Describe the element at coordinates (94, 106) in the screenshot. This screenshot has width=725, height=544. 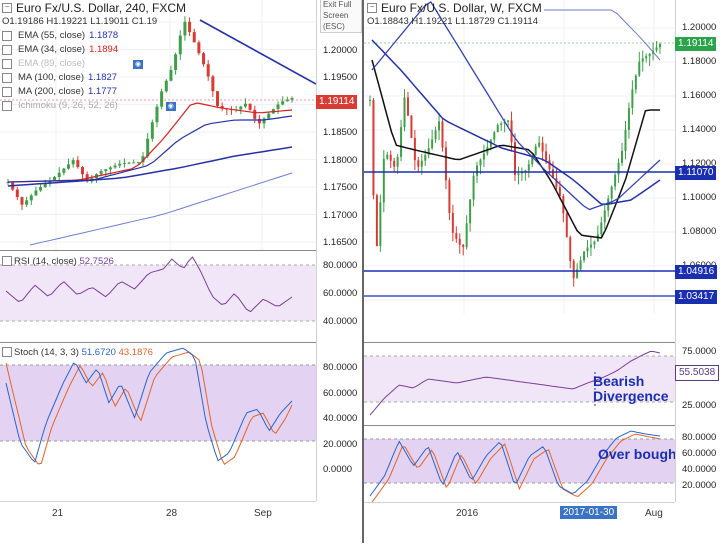
I see `indicator-row: Ichimoku (9, 26, 52, 26) ◉` at that location.